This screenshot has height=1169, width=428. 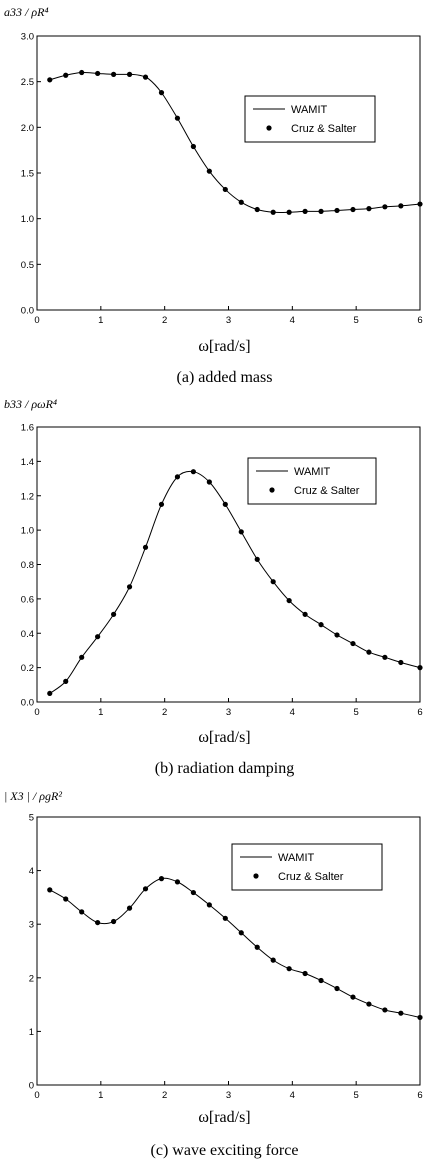 I want to click on series-line-wamit, so click(x=235, y=947).